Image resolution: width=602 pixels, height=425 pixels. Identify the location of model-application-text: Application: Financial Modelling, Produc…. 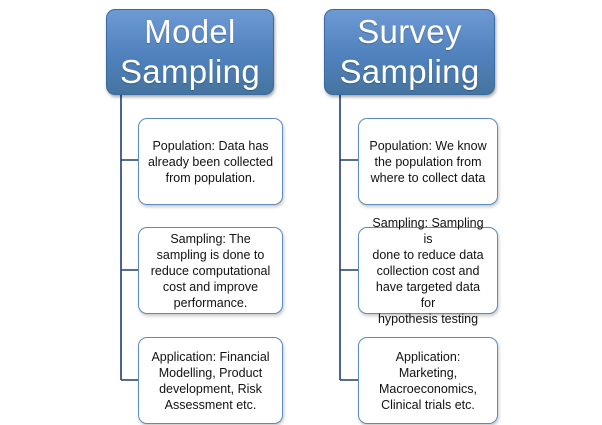
(210, 380).